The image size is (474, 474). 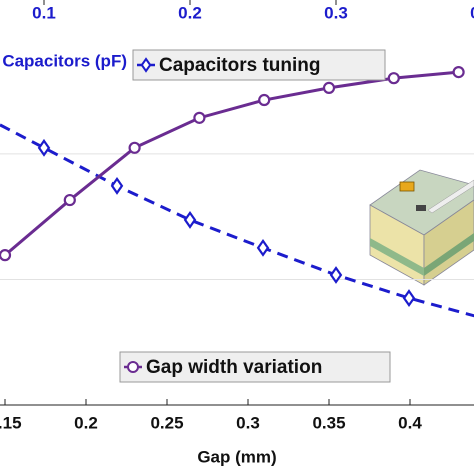 What do you see at coordinates (234, 367) in the screenshot?
I see `legend-label: Gap width variation` at bounding box center [234, 367].